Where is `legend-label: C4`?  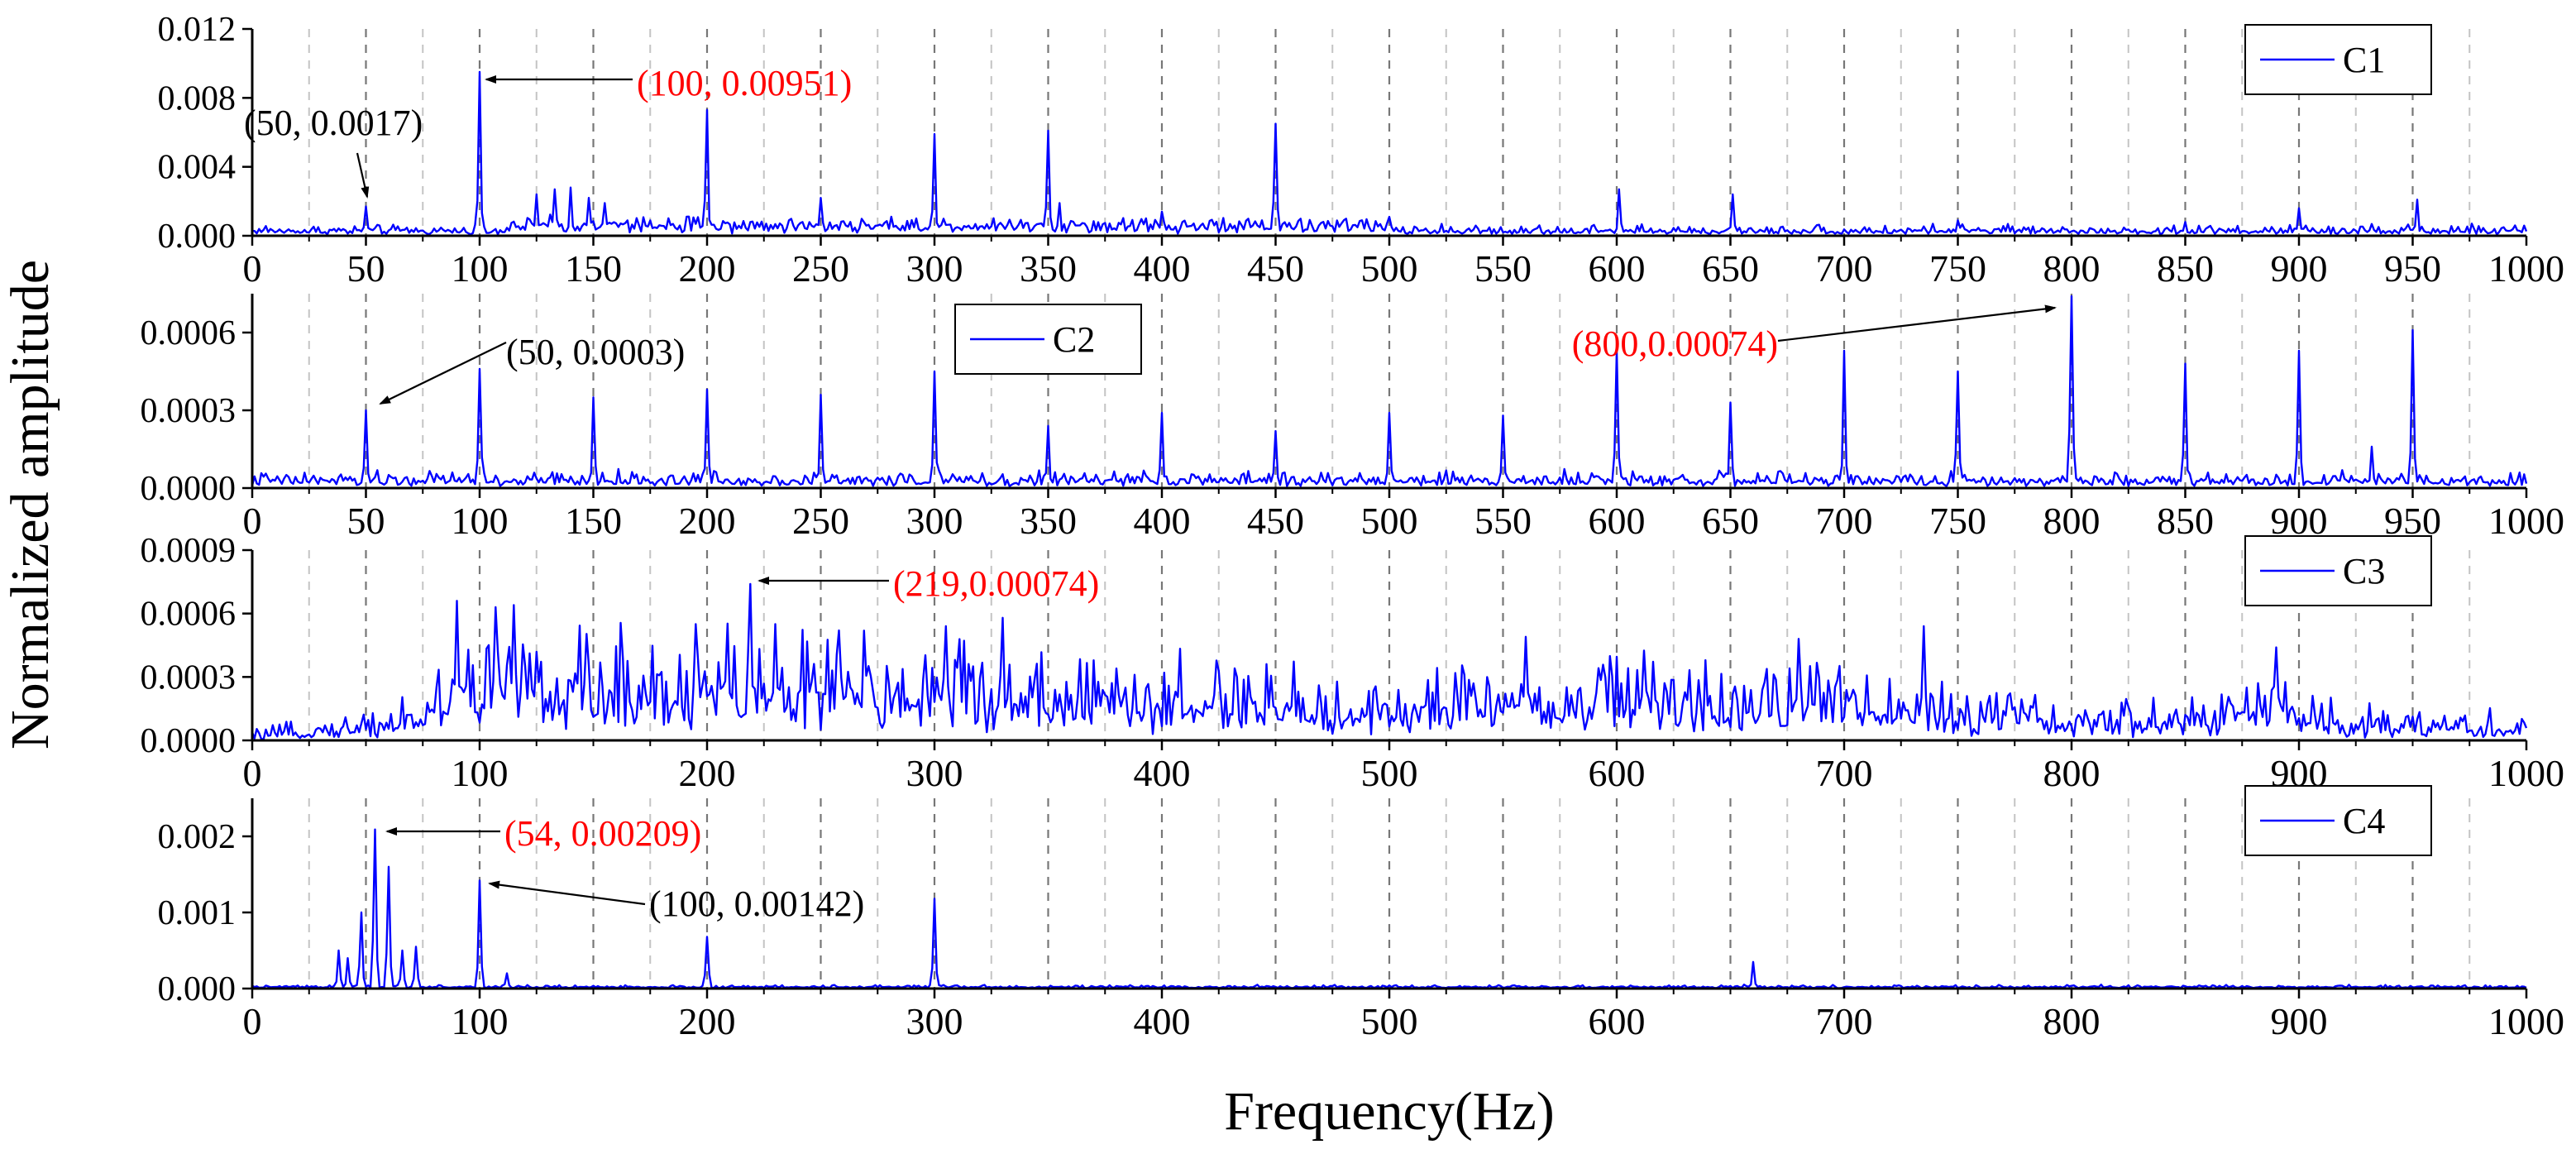 legend-label: C4 is located at coordinates (2364, 821).